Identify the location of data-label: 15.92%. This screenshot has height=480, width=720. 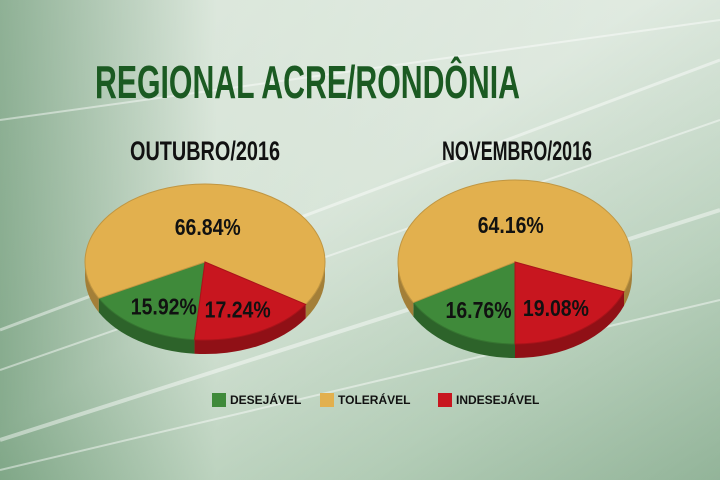
(164, 306).